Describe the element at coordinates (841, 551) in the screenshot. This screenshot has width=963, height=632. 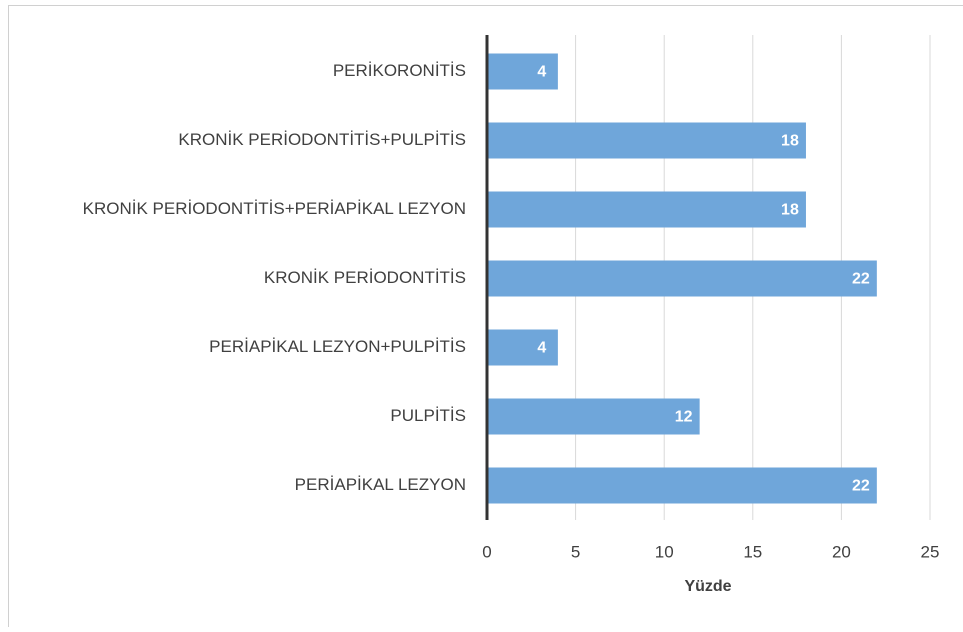
I see `x-tick-label: 20` at that location.